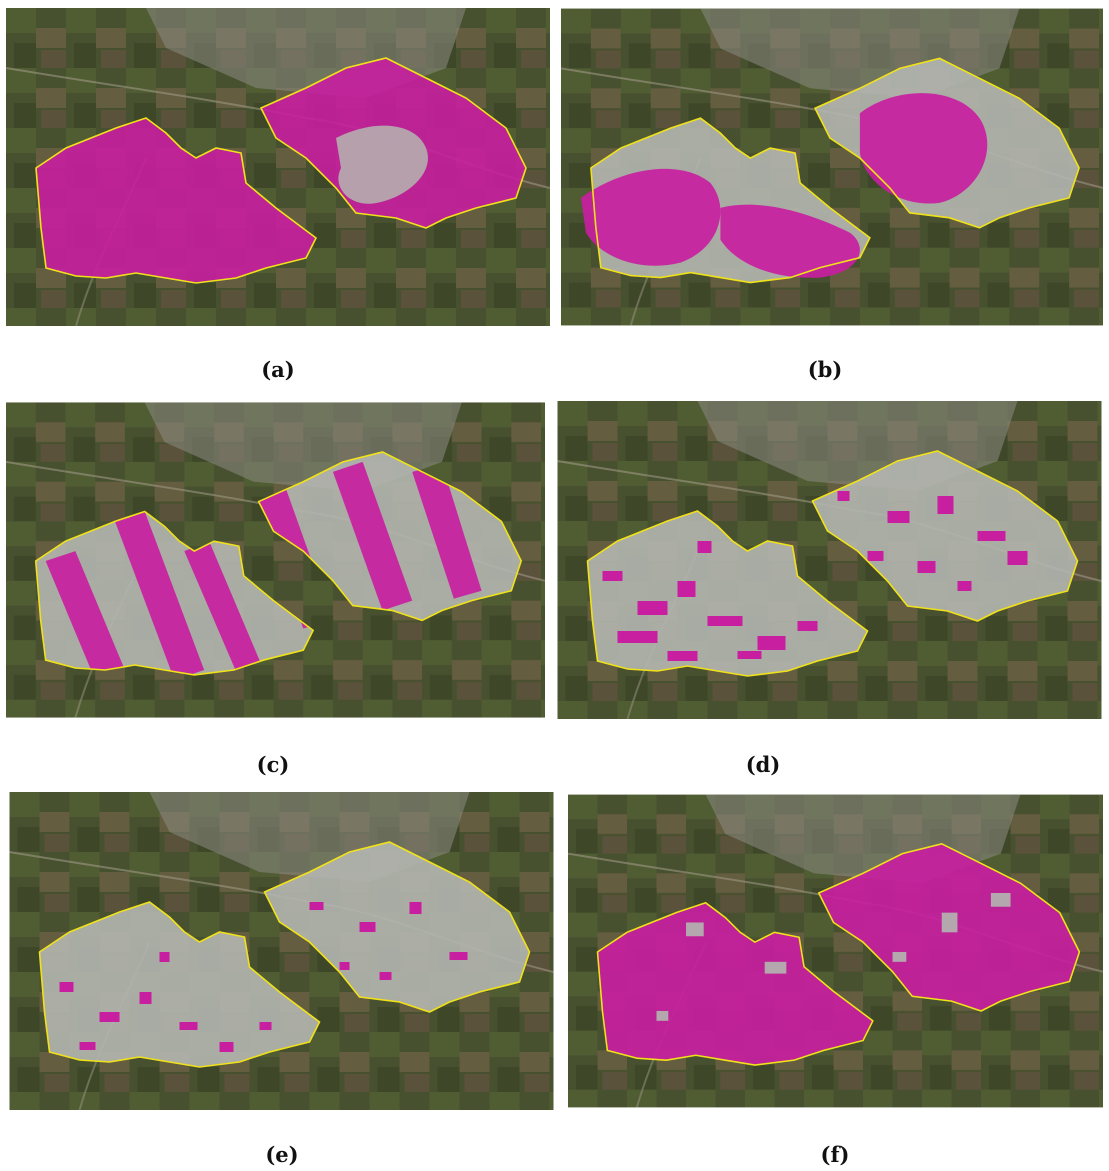 This screenshot has width=1109, height=1171. I want to click on satellite-map-b, so click(832, 167).